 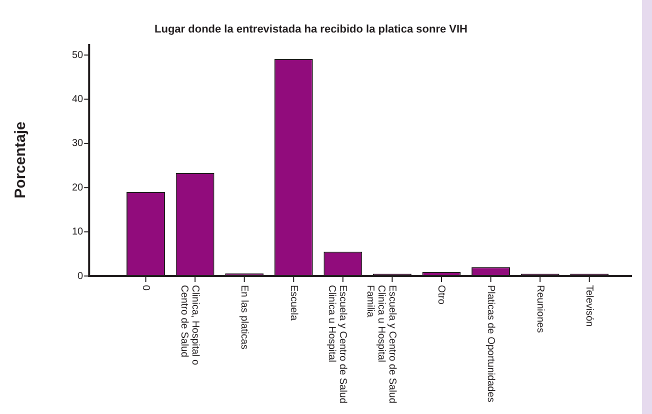 What do you see at coordinates (589, 306) in the screenshot?
I see `x-tick-label: Televisón` at bounding box center [589, 306].